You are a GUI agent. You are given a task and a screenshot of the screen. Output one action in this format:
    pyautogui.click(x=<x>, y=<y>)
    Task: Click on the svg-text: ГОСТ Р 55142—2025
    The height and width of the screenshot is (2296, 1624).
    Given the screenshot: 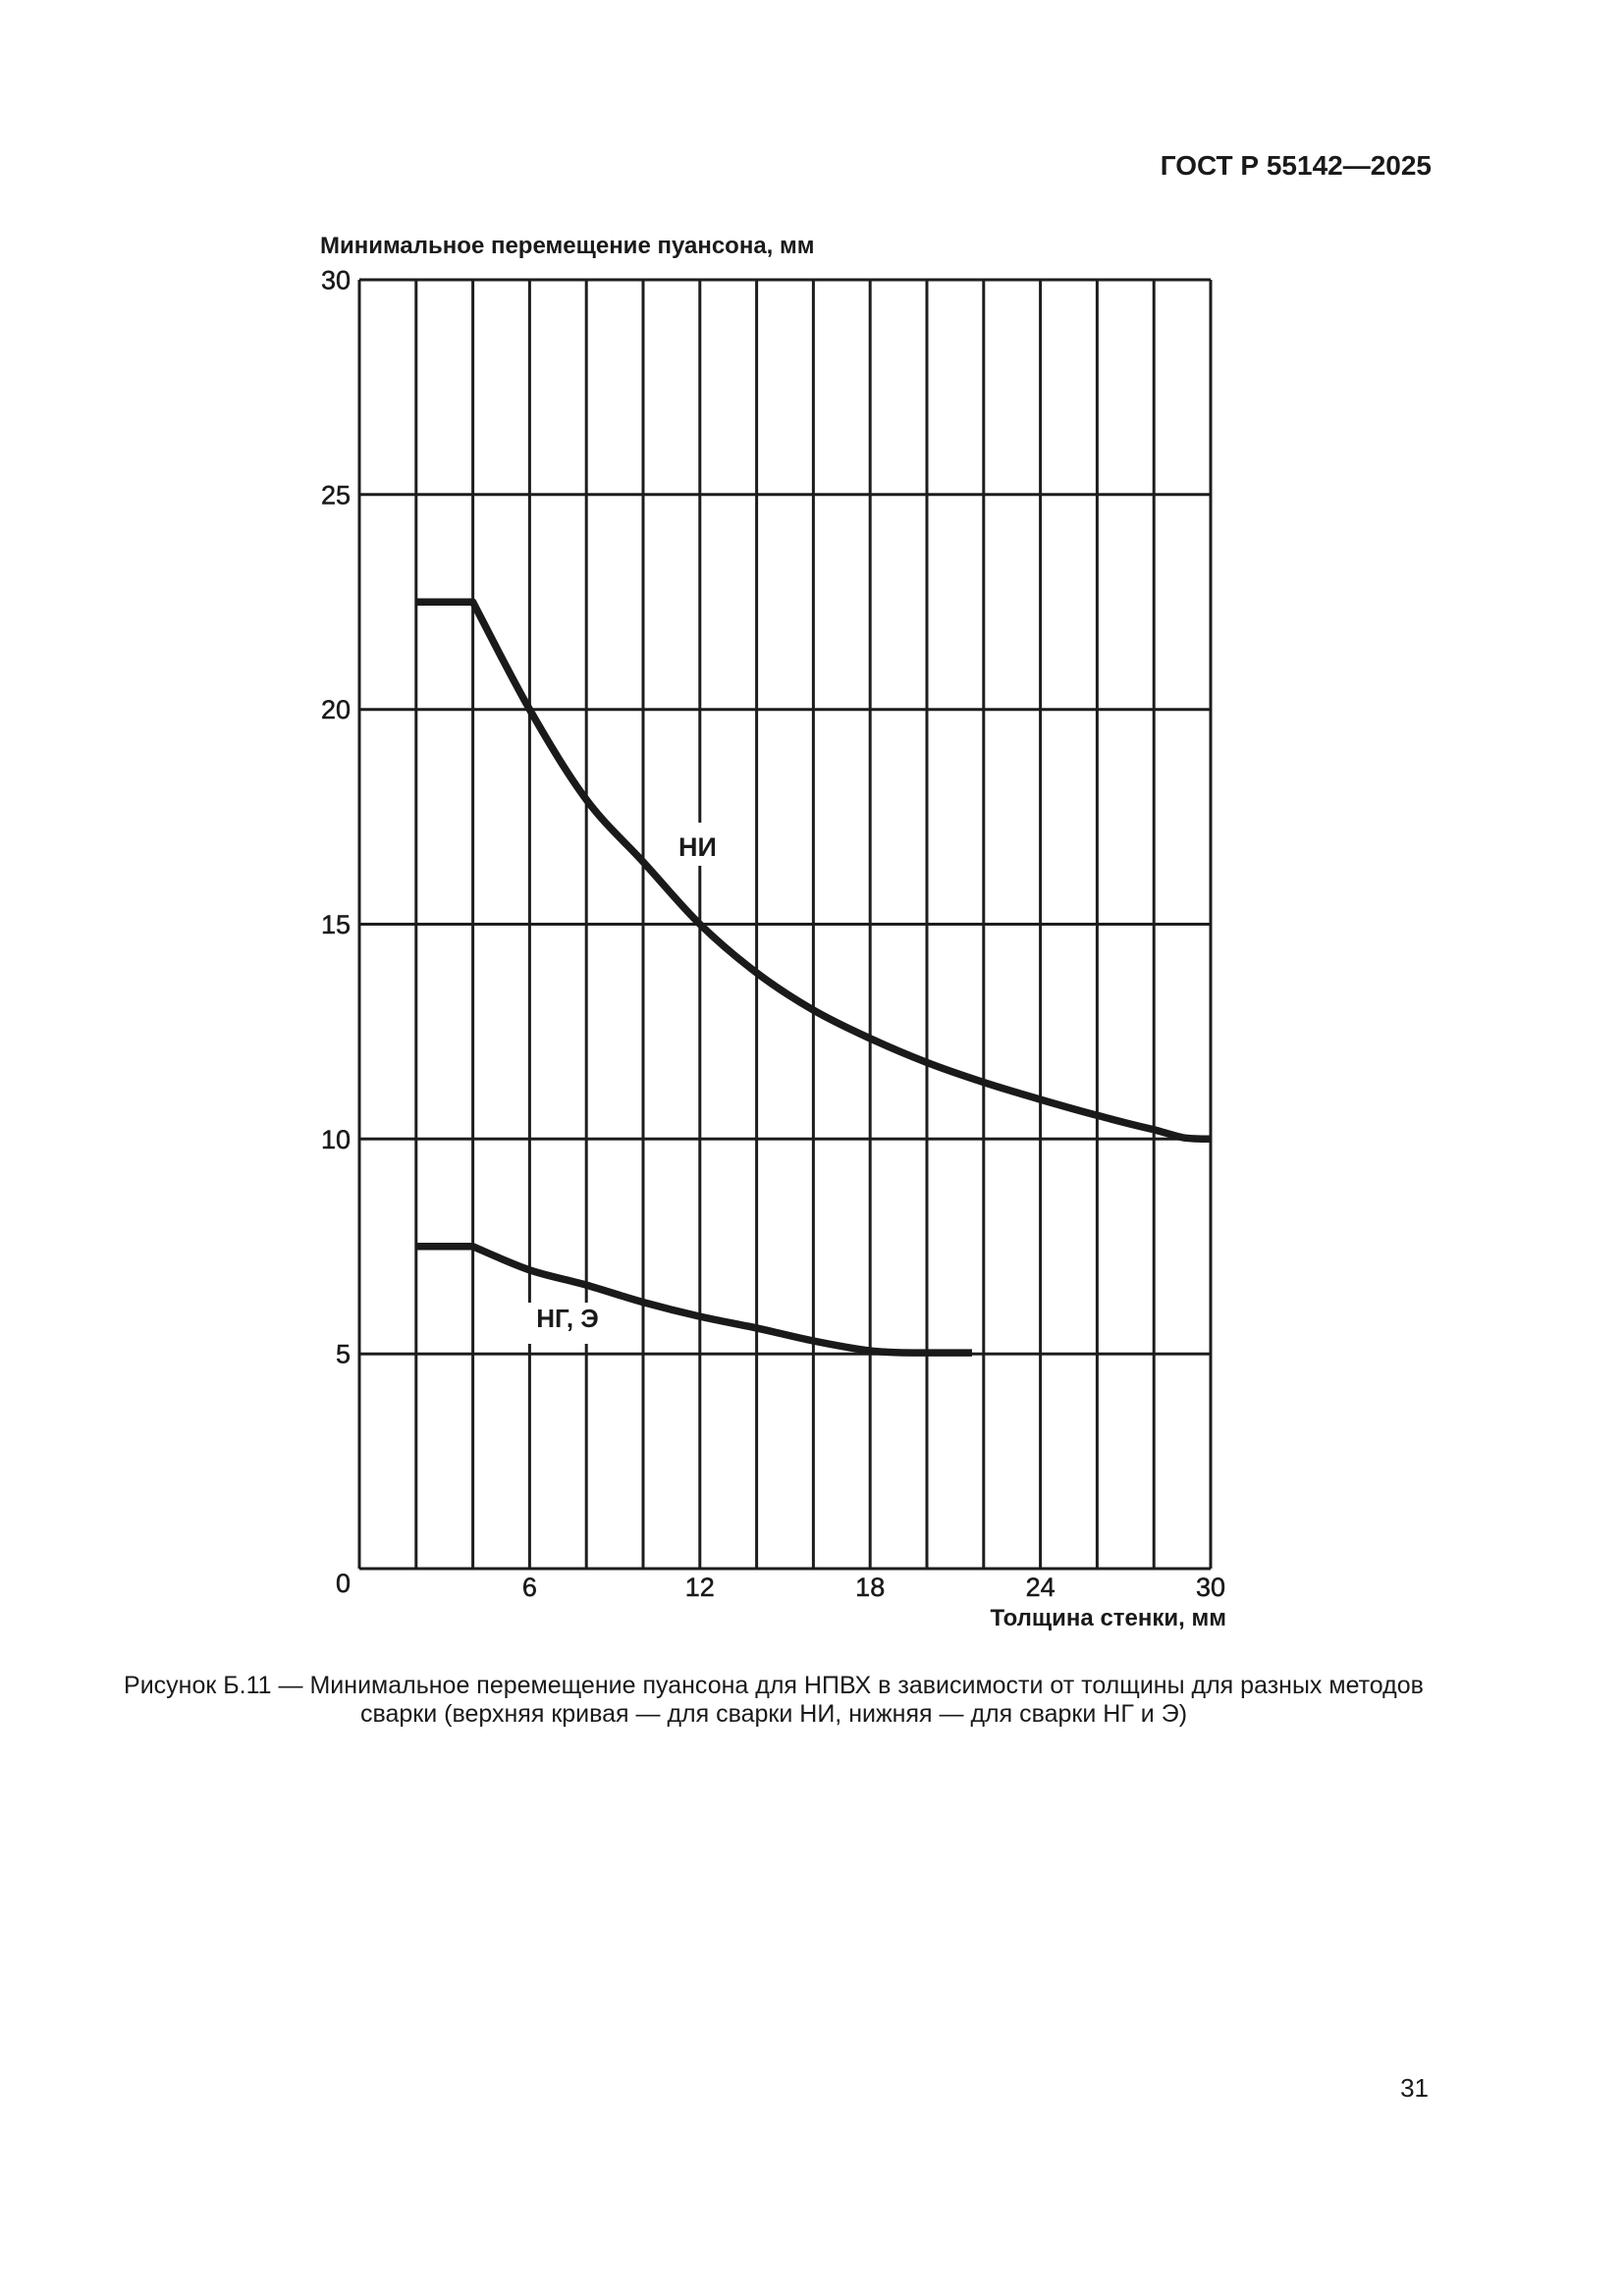 What is the action you would take?
    pyautogui.click(x=1296, y=165)
    